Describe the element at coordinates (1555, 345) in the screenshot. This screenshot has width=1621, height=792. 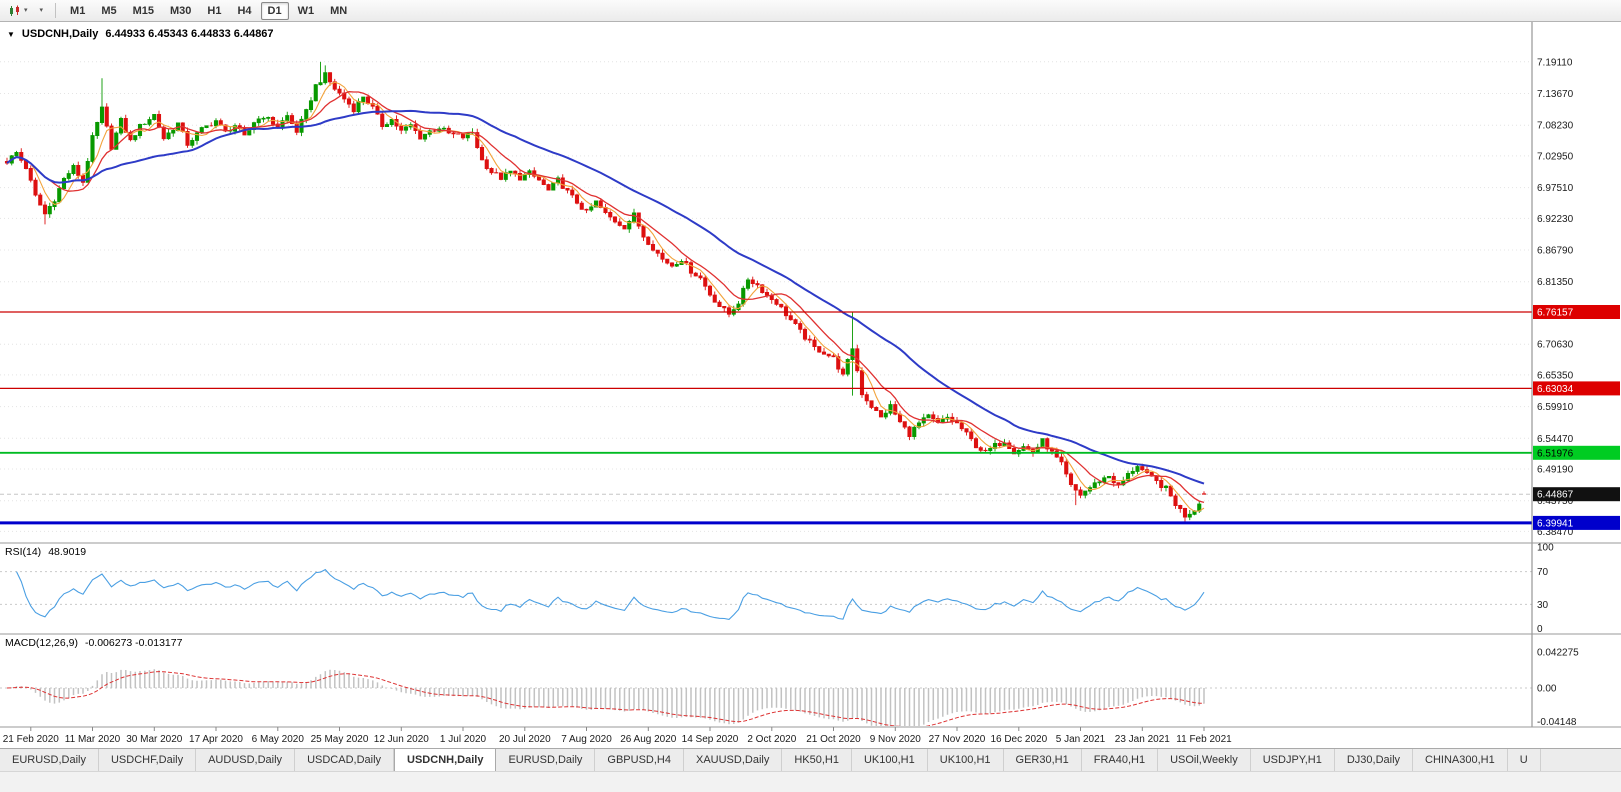
I see `price-tick-label: 6.70630` at that location.